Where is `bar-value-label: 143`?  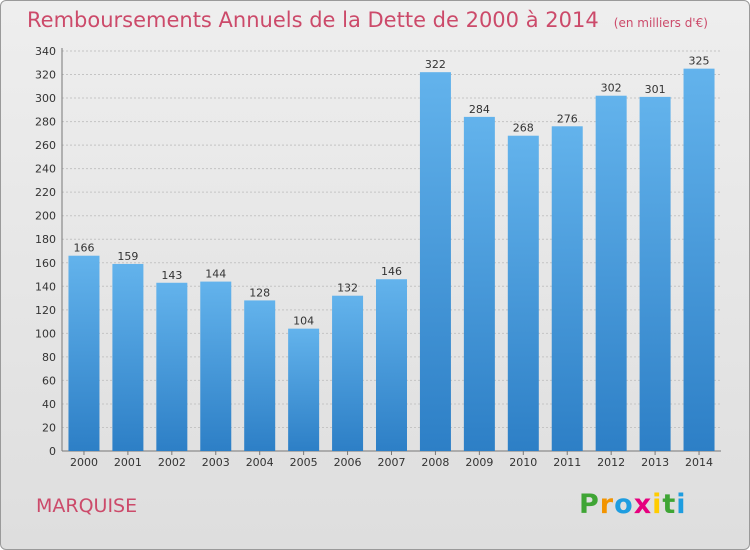
bar-value-label: 143 is located at coordinates (171, 275).